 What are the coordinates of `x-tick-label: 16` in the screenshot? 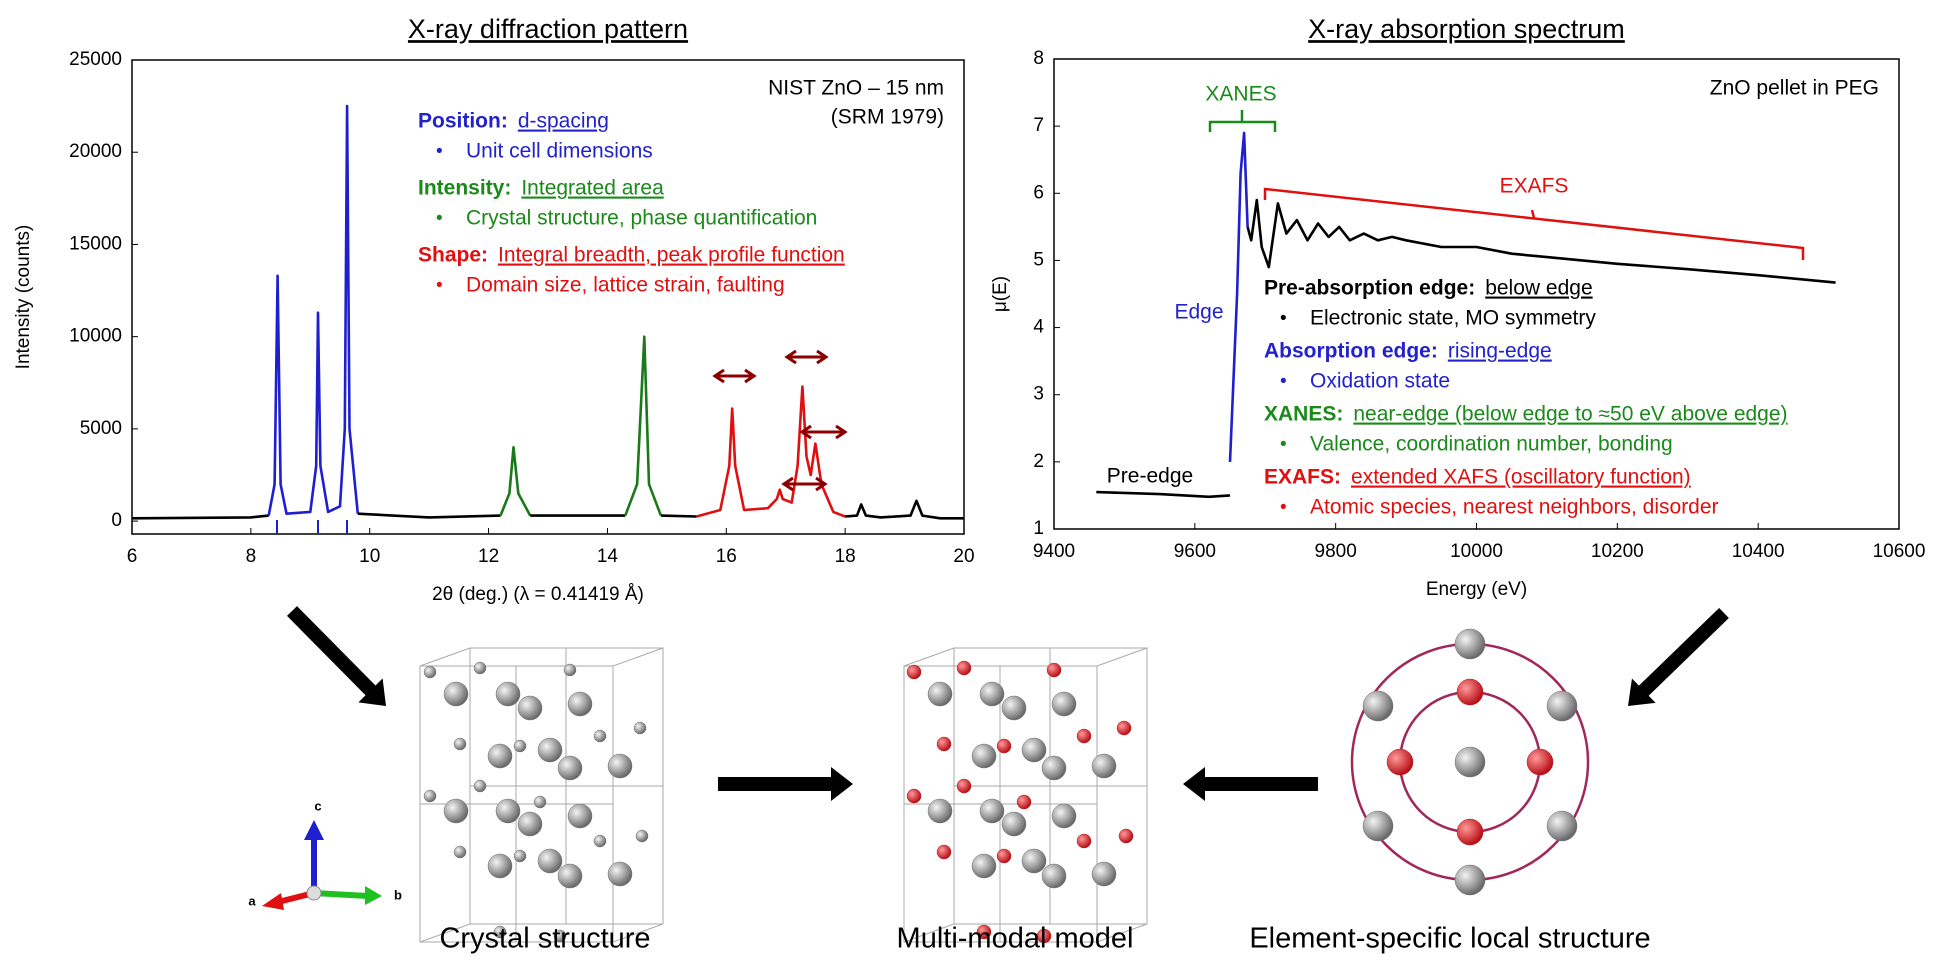 It's located at (726, 556).